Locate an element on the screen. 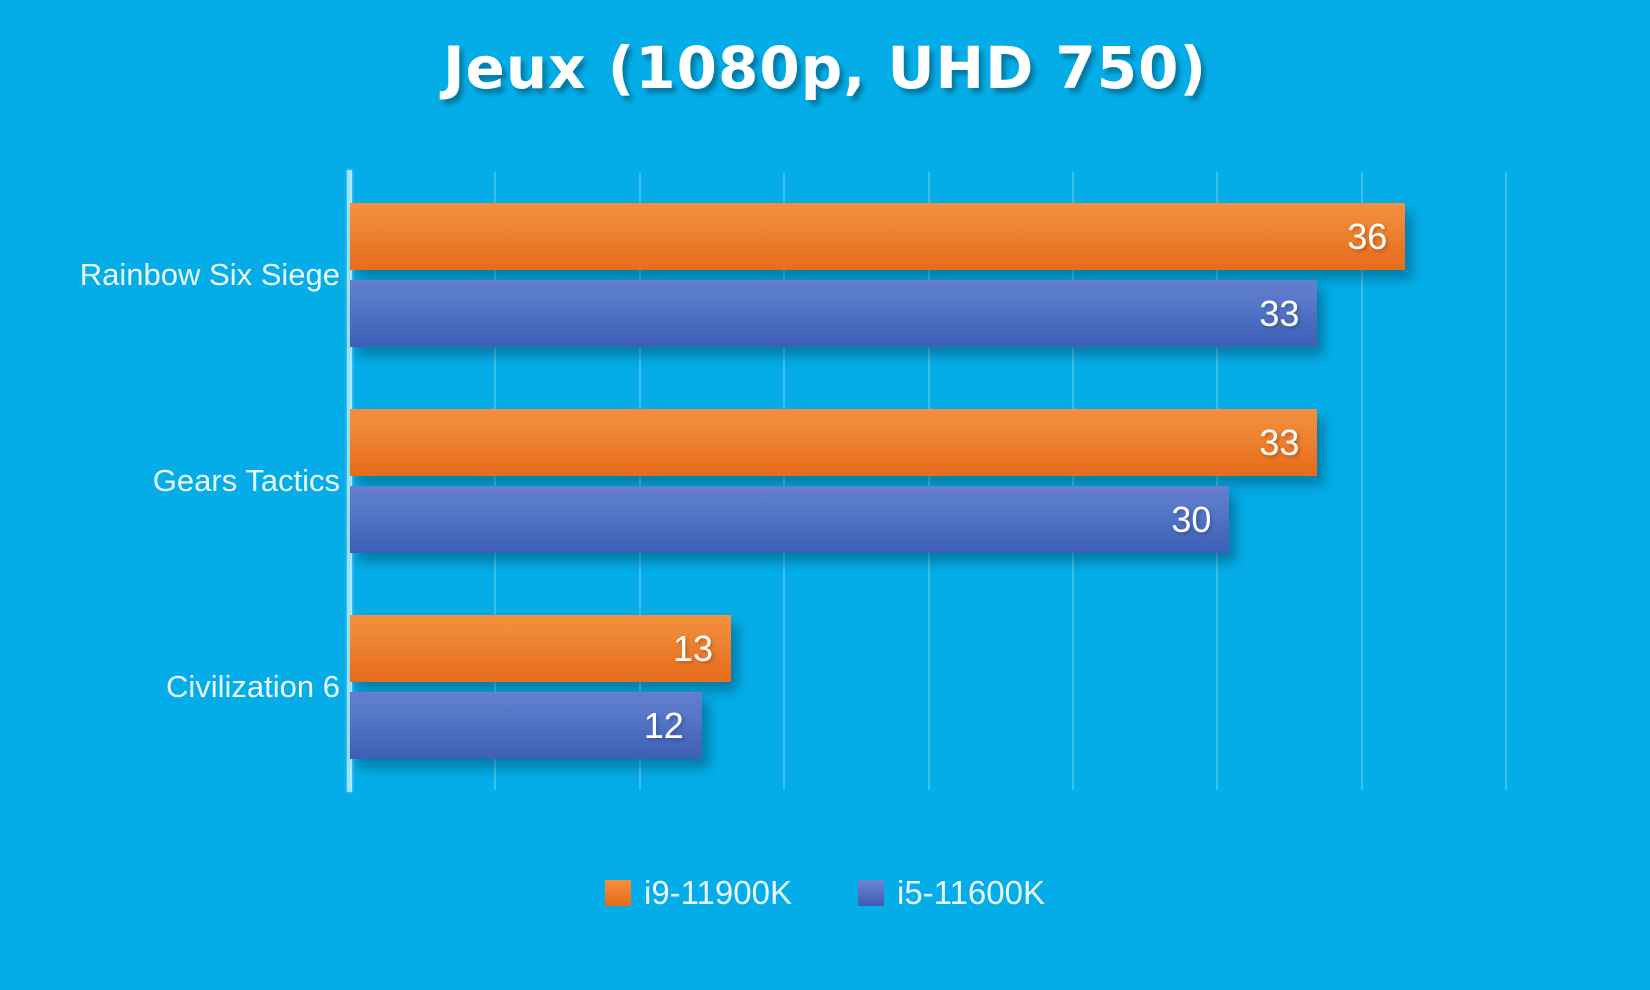 This screenshot has width=1650, height=990. legend-item-i9-11900k: i9-11900K is located at coordinates (698, 893).